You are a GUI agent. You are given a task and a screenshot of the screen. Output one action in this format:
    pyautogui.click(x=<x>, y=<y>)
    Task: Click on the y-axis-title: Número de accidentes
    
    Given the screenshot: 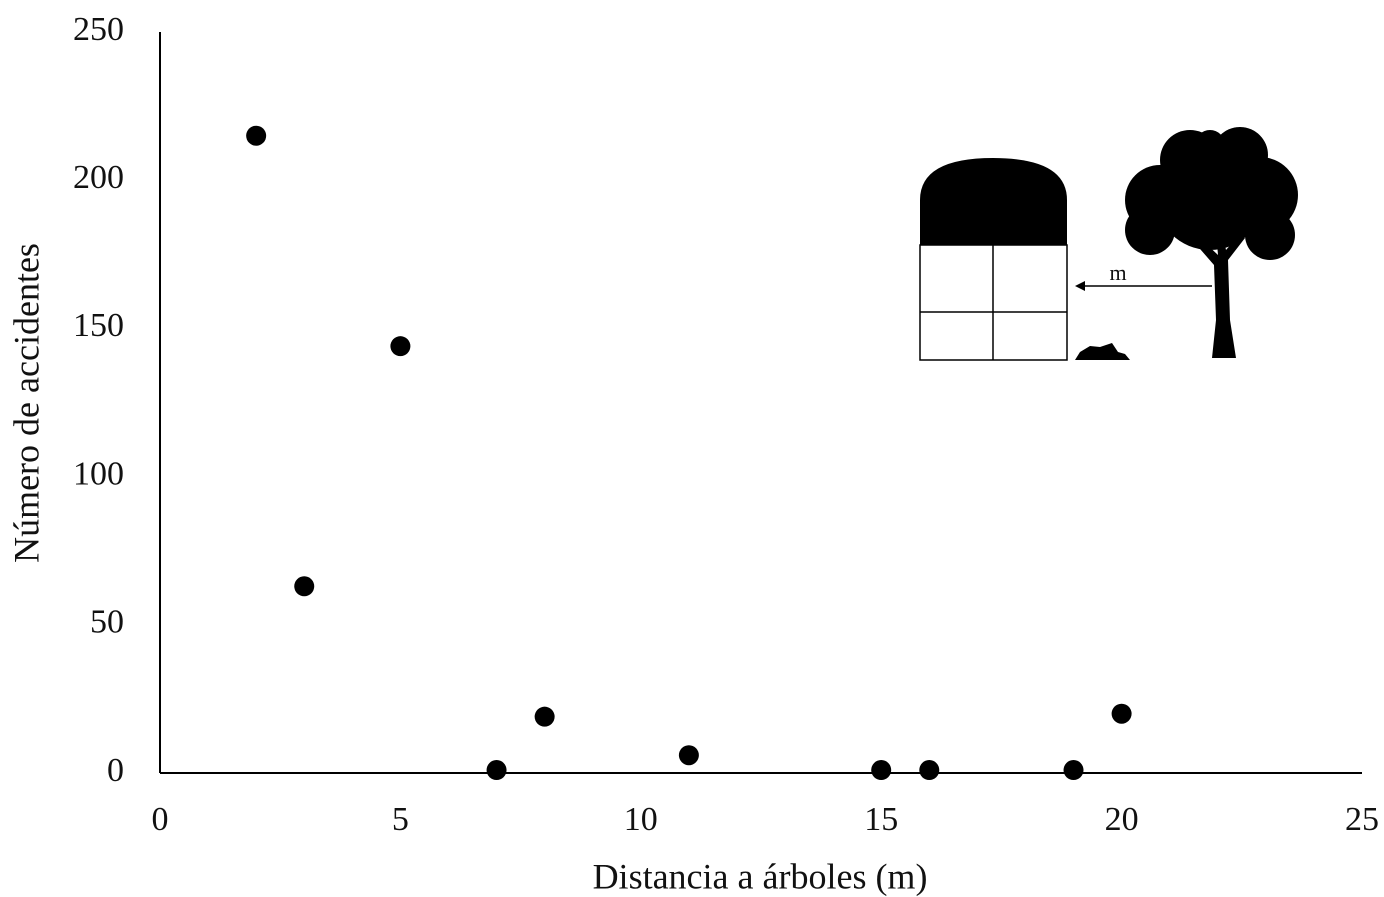 What is the action you would take?
    pyautogui.click(x=26, y=403)
    